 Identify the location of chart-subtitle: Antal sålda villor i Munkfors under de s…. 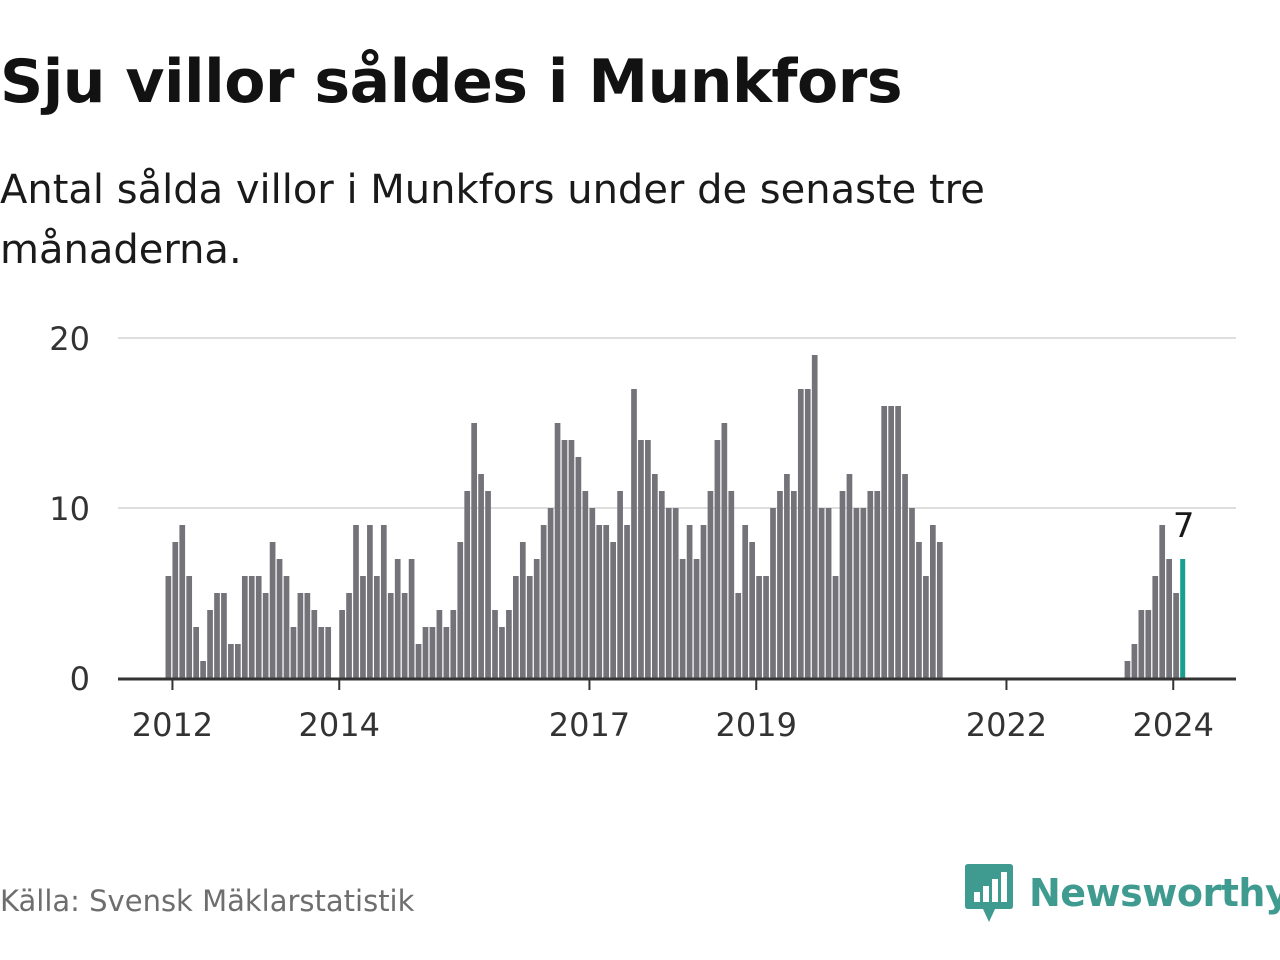
(492, 220).